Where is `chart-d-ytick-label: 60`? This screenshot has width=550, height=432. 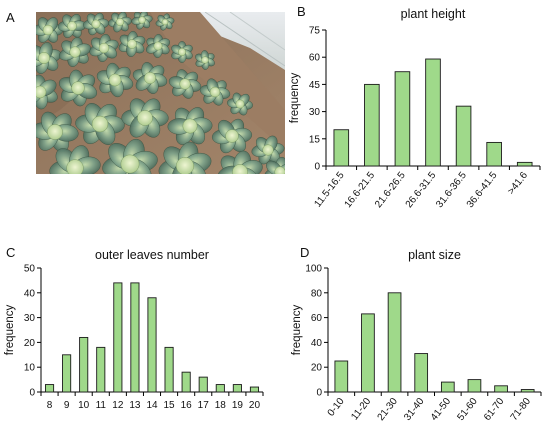
chart-d-ytick-label: 60 is located at coordinates (317, 318).